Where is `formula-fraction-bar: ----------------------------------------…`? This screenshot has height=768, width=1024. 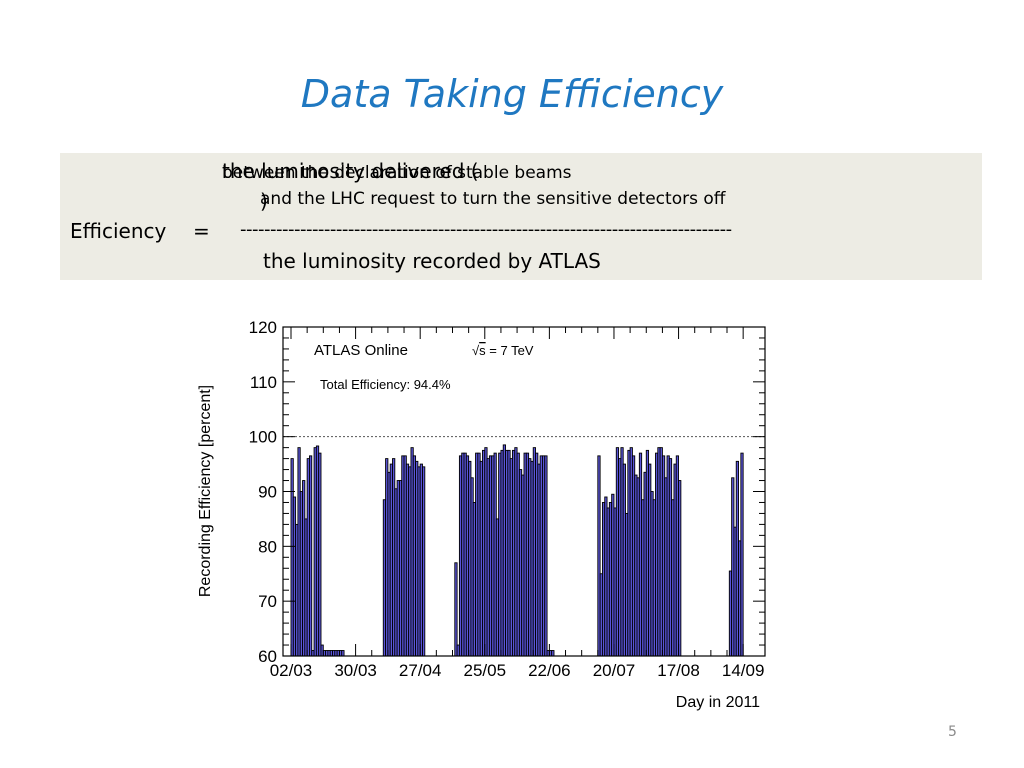
formula-fraction-bar: ----------------------------------------… is located at coordinates (486, 229).